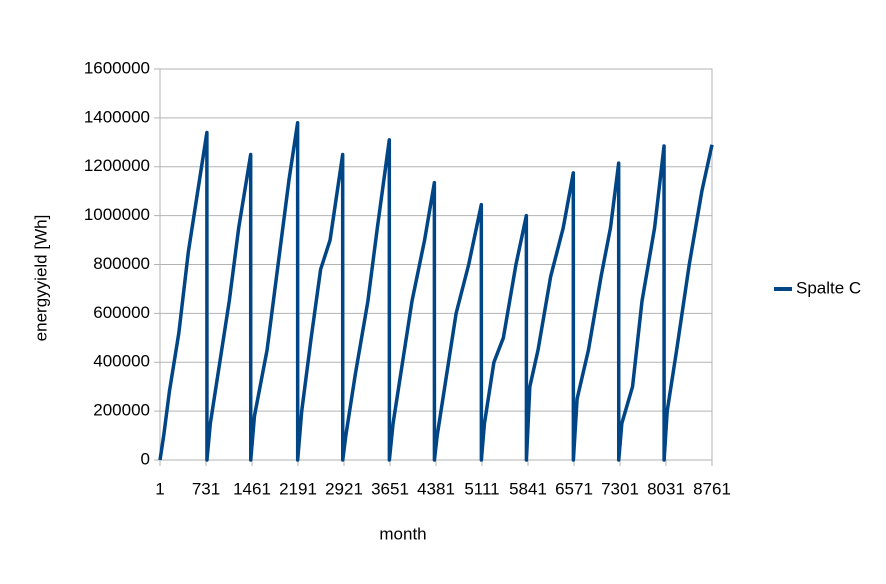 The image size is (886, 584). What do you see at coordinates (121, 263) in the screenshot?
I see `y-tick-label: 800000` at bounding box center [121, 263].